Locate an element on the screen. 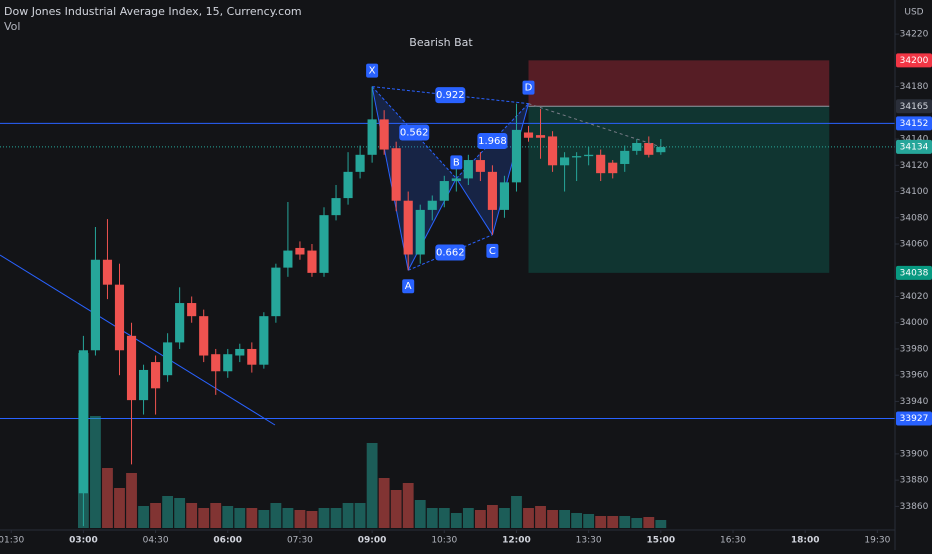  currency: USD is located at coordinates (913, 13).